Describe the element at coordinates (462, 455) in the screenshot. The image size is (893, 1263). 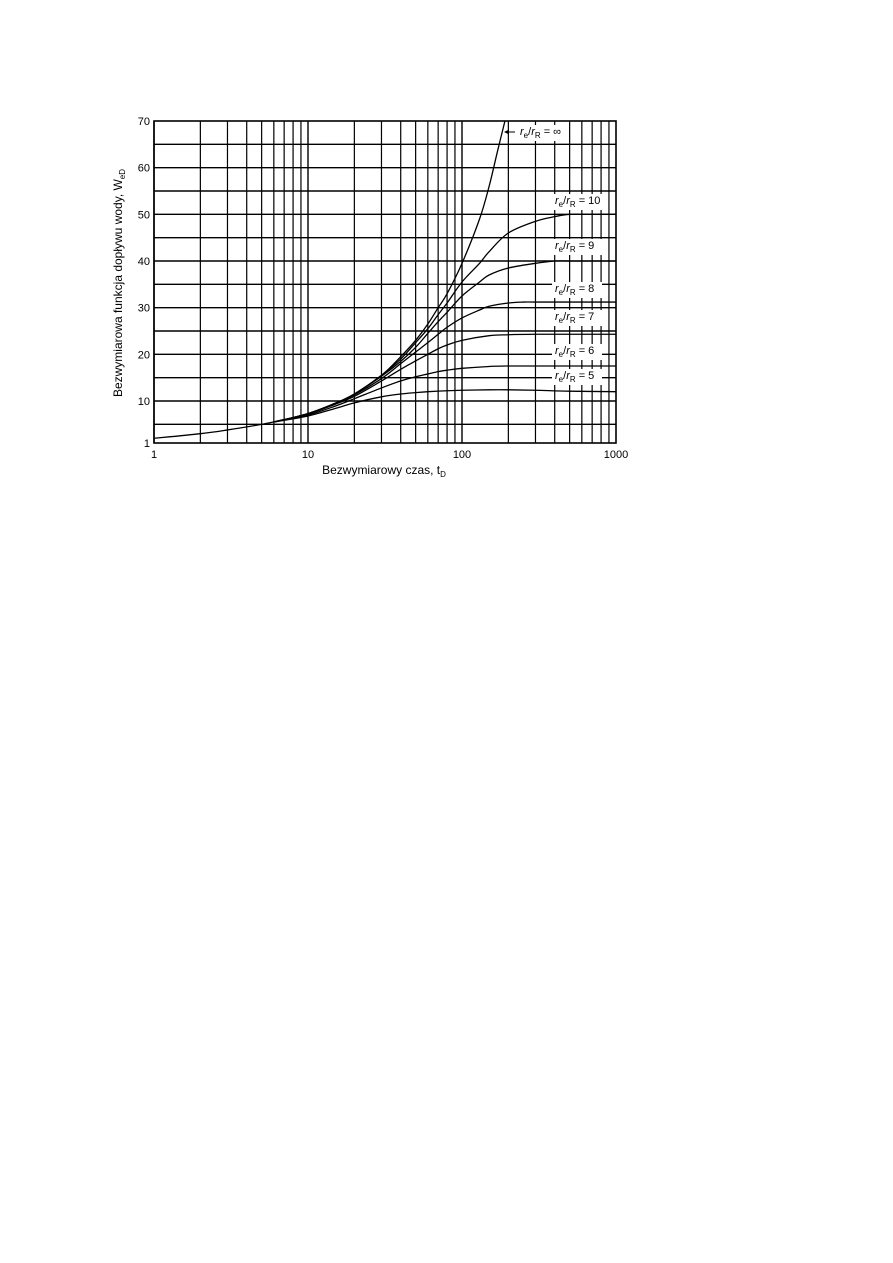
I see `x-tick-label: 100` at that location.